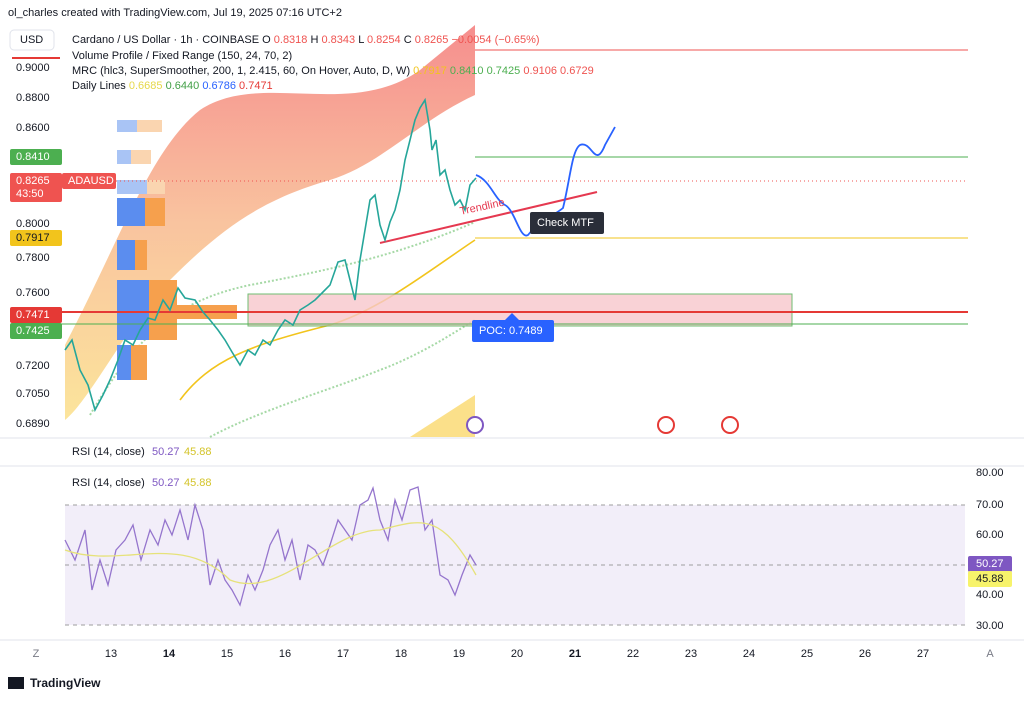 This screenshot has height=703, width=1024. Describe the element at coordinates (361, 40) in the screenshot. I see `ohlc-label: L` at that location.